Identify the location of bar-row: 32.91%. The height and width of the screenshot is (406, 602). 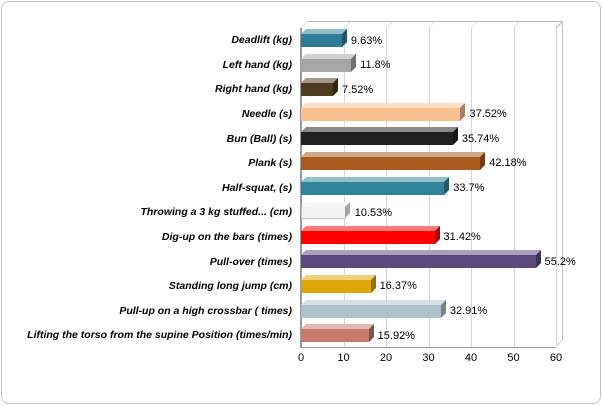
(428, 311).